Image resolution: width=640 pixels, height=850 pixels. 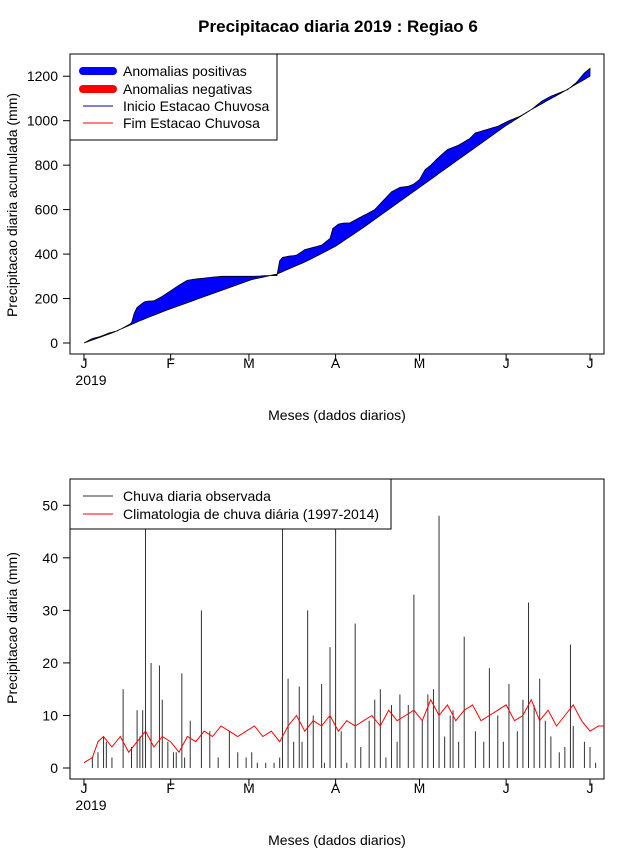 What do you see at coordinates (185, 71) in the screenshot?
I see `legend-label-positive: Anomalias positivas` at bounding box center [185, 71].